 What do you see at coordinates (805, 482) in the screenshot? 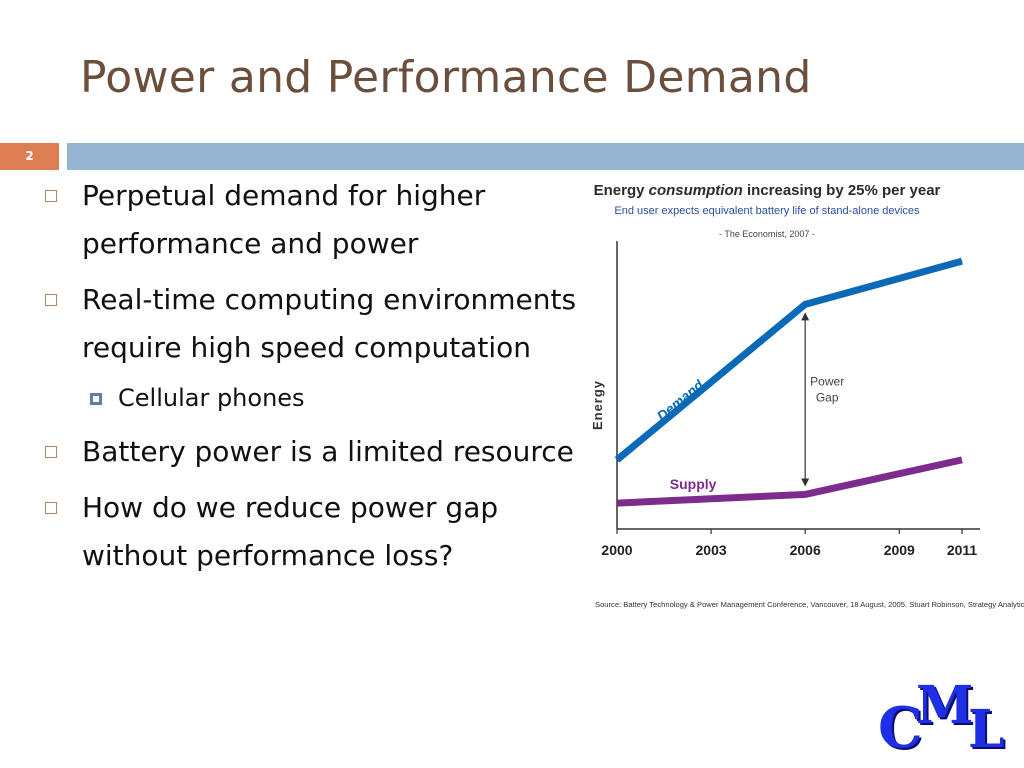
I see `power-gap-arrowhead-down` at bounding box center [805, 482].